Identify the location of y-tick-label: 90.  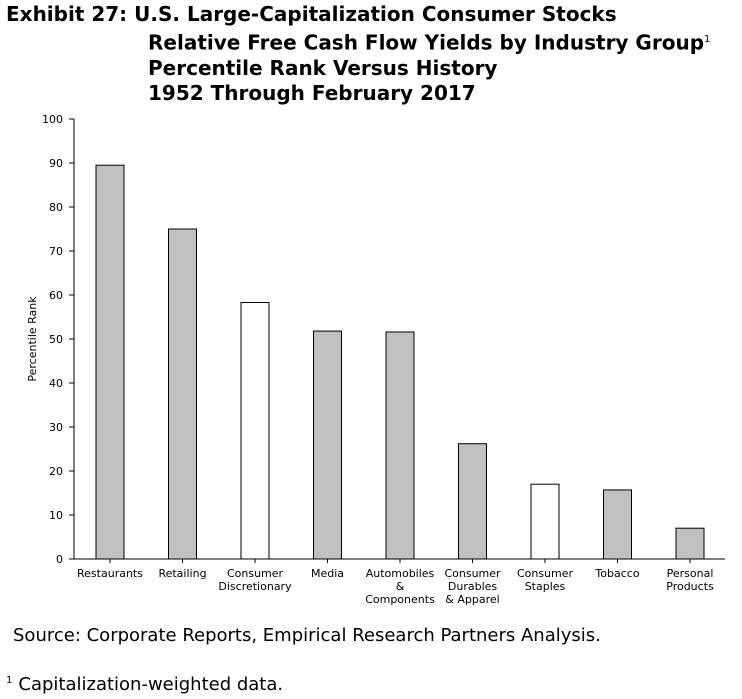
(56, 163).